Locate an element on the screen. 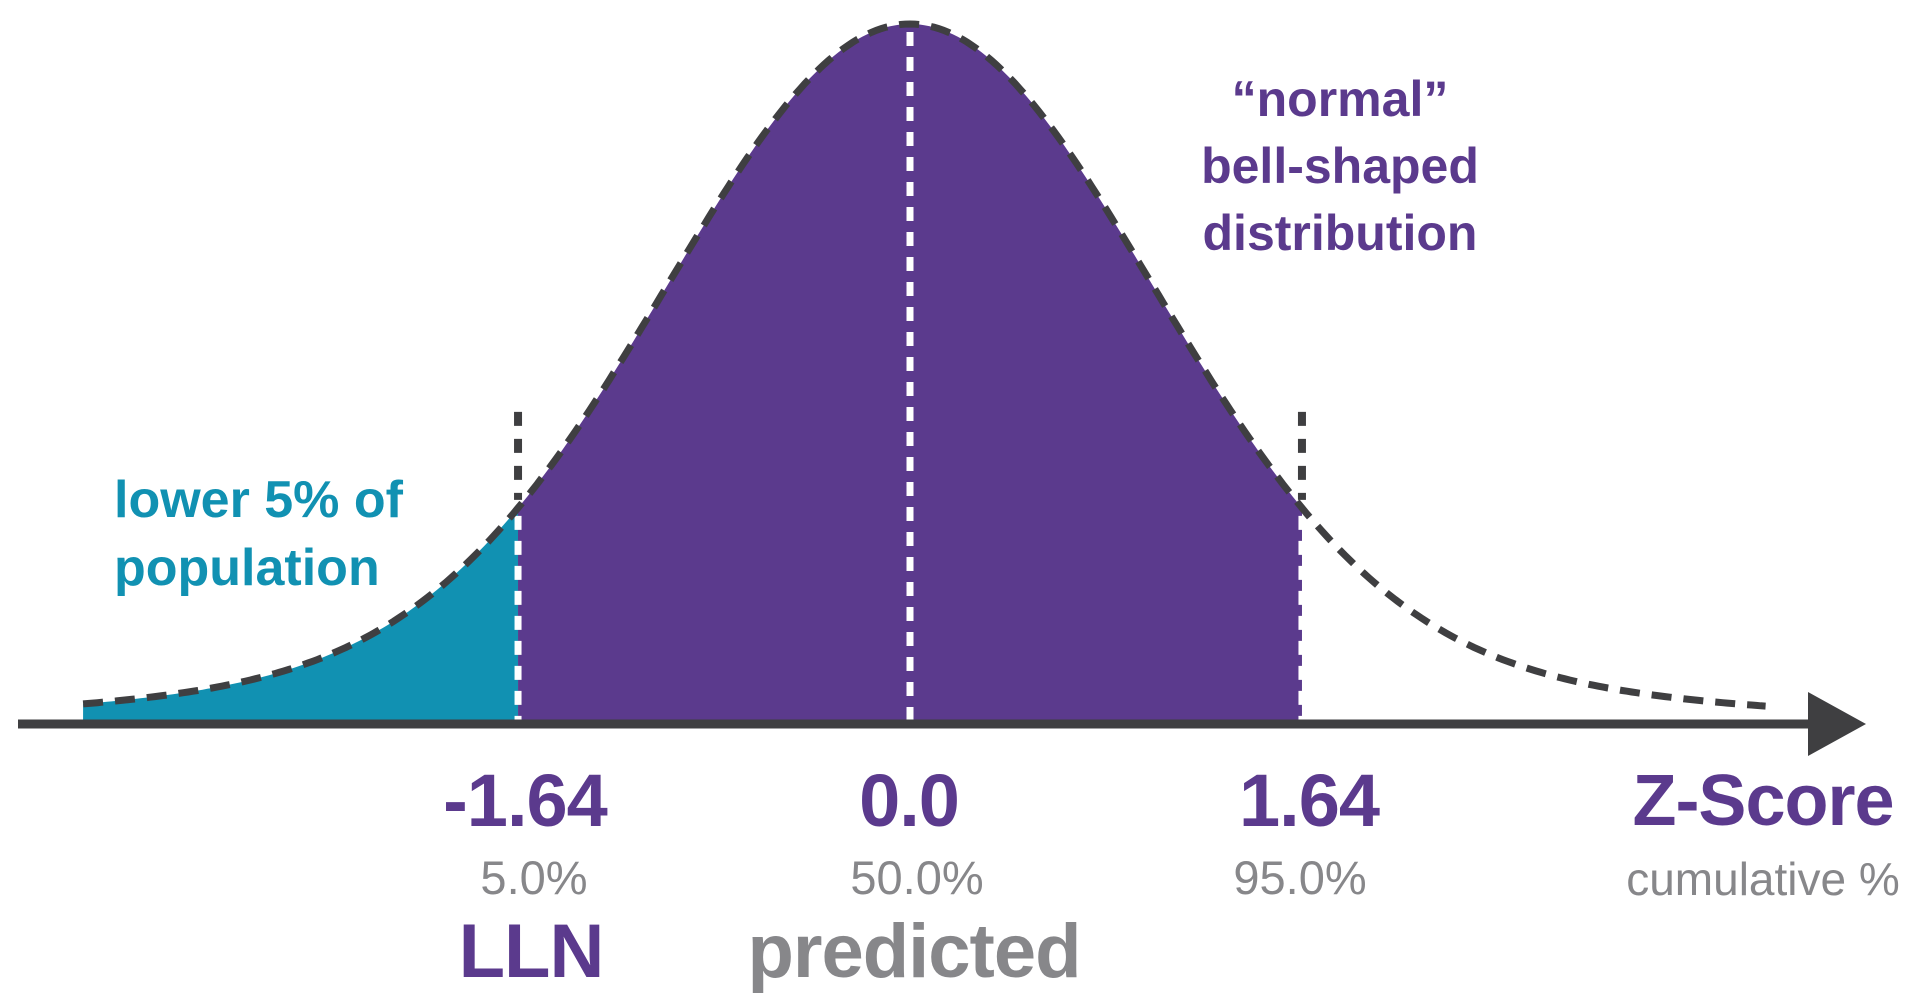  annotation-line-3: distribution is located at coordinates (1340, 233).